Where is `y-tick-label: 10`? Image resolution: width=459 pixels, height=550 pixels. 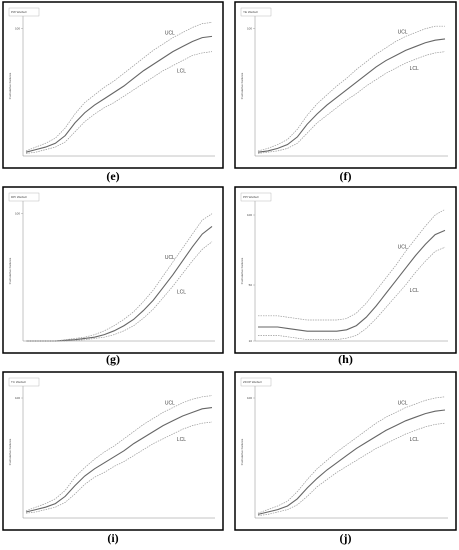
y-tick-label: 10 is located at coordinates (251, 341).